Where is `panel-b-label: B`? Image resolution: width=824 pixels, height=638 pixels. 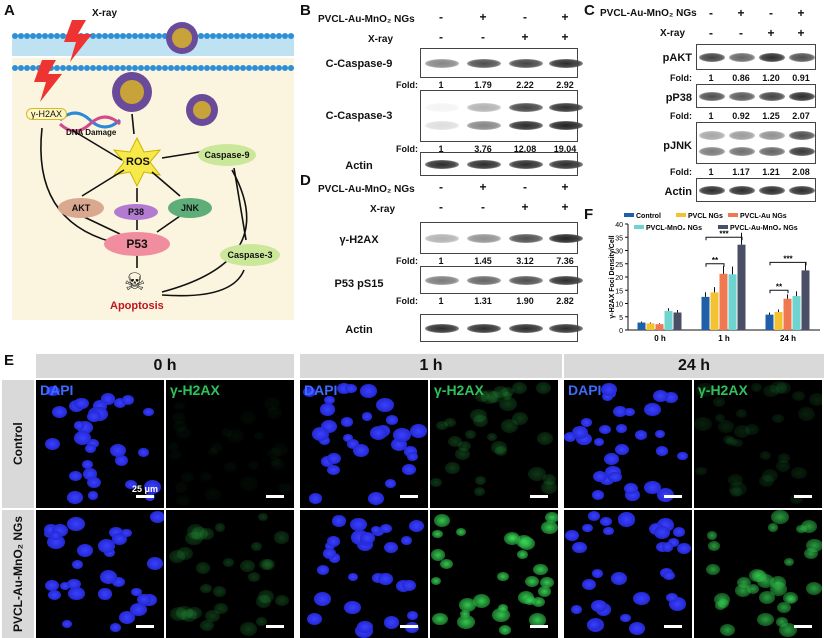
panel-b-label: B is located at coordinates (305, 10).